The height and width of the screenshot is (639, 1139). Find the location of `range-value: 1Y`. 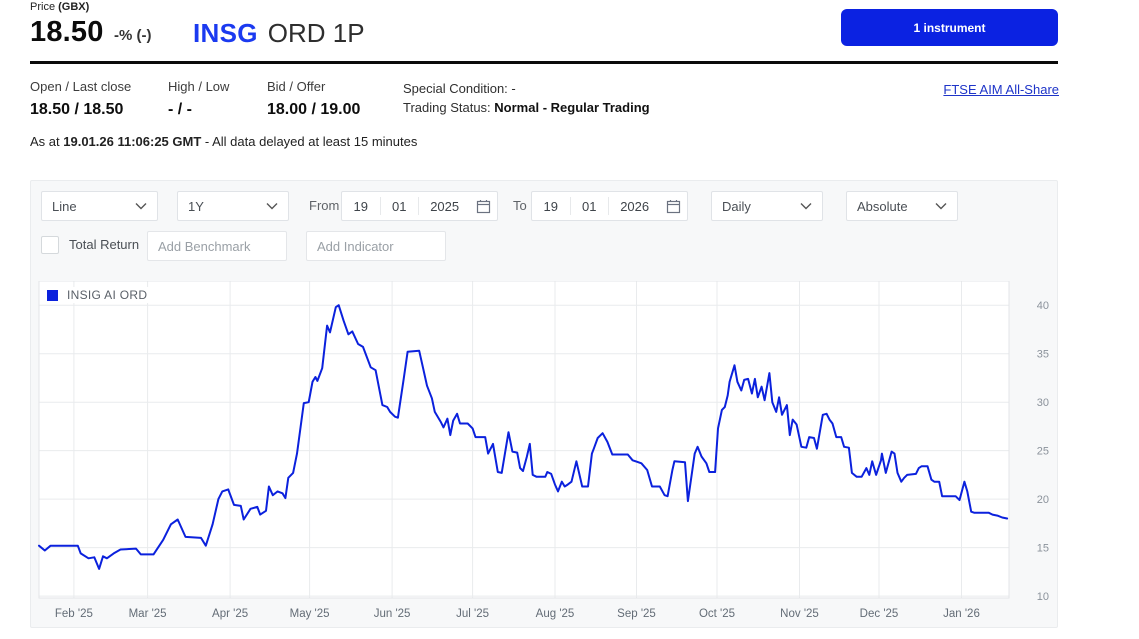

range-value: 1Y is located at coordinates (196, 206).